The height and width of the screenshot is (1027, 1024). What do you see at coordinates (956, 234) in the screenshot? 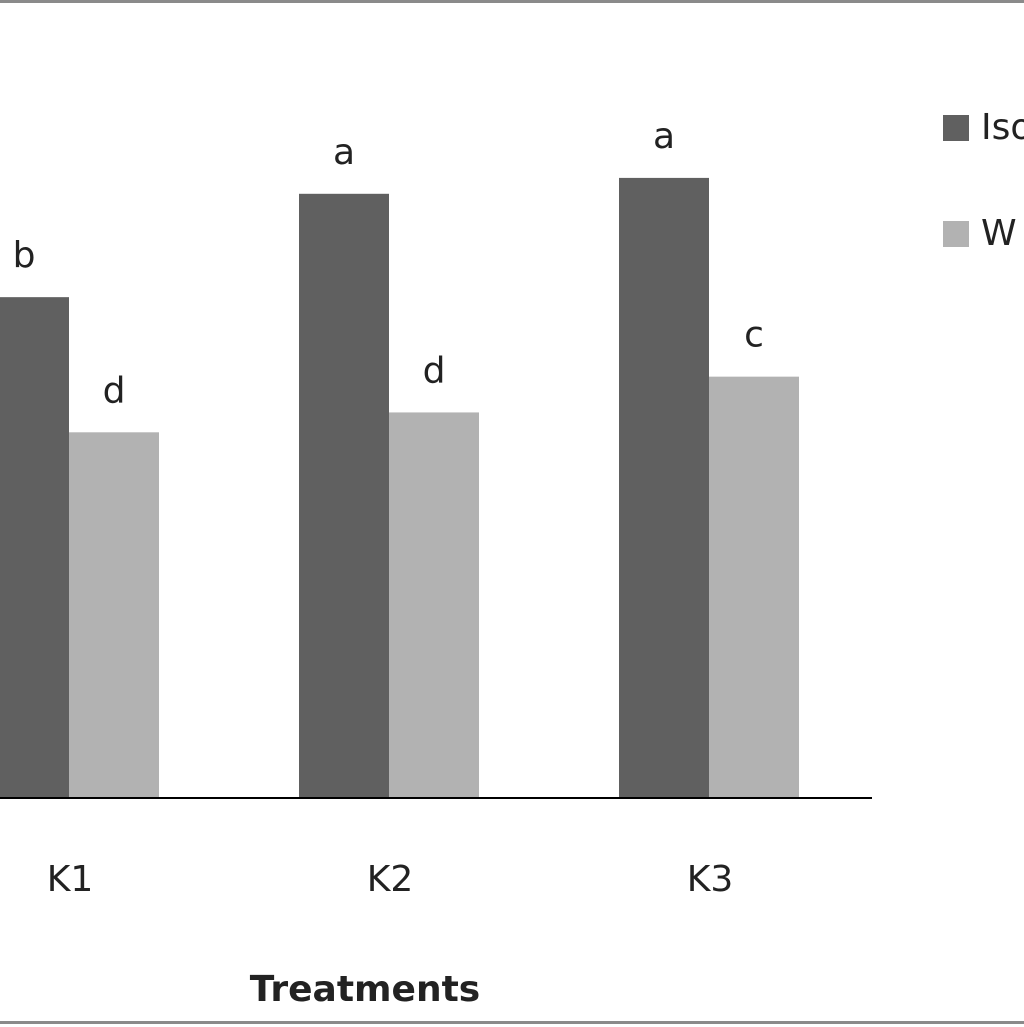
I see `legend-swatch-w` at bounding box center [956, 234].